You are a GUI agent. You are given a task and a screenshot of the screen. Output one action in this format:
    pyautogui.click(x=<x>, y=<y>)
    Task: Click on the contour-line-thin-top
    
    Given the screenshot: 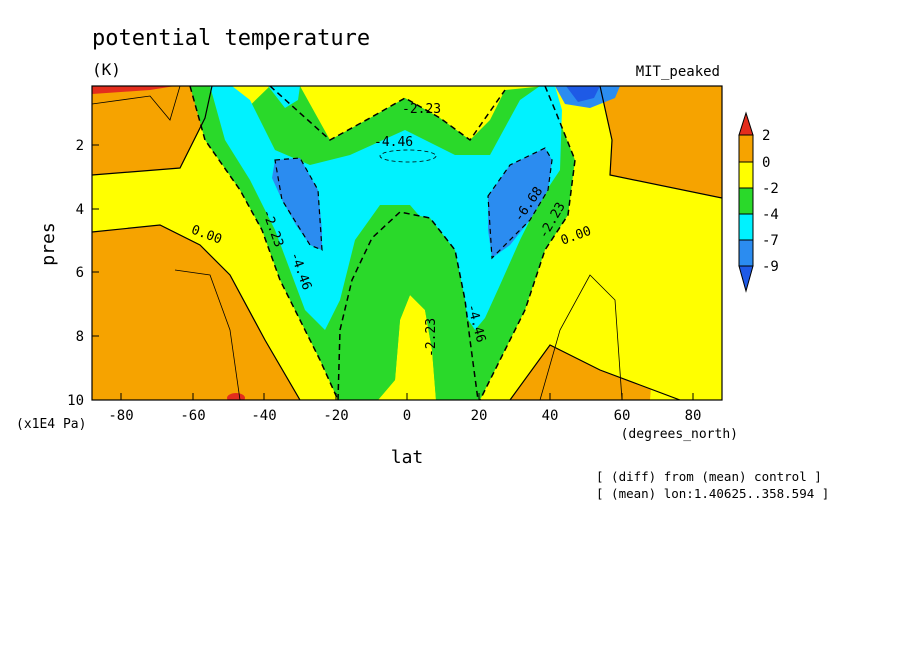 What is the action you would take?
    pyautogui.click(x=136, y=103)
    